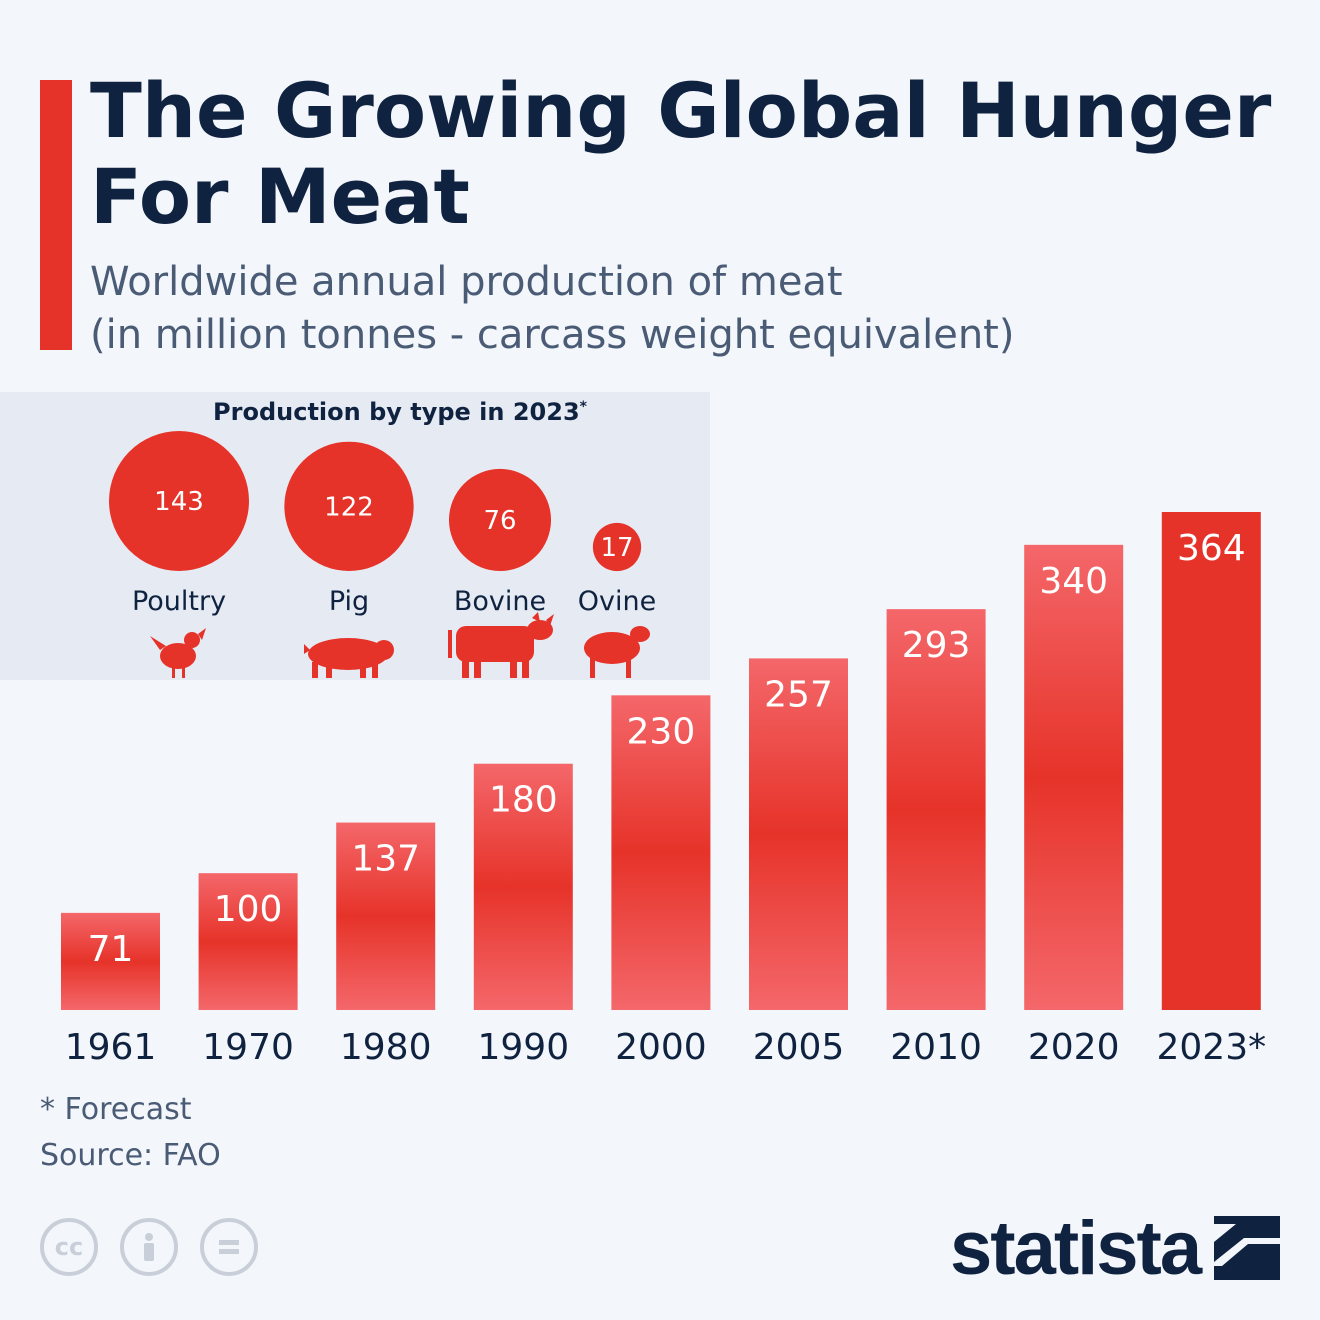 This screenshot has height=1320, width=1320. I want to click on bar-value-label: 100, so click(248, 909).